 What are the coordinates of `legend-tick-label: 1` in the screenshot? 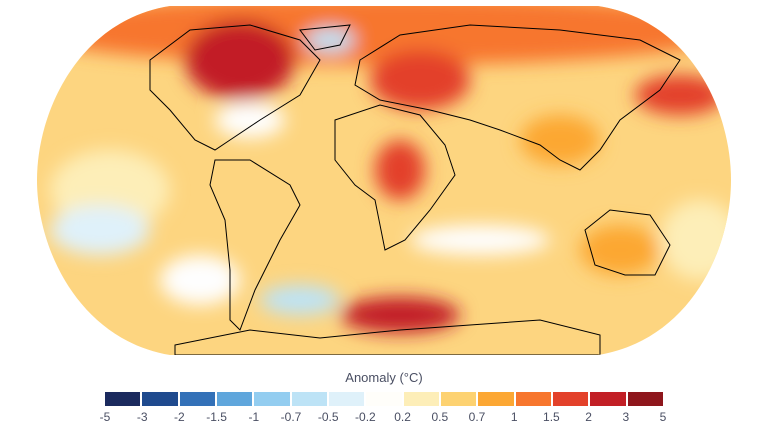 It's located at (514, 417).